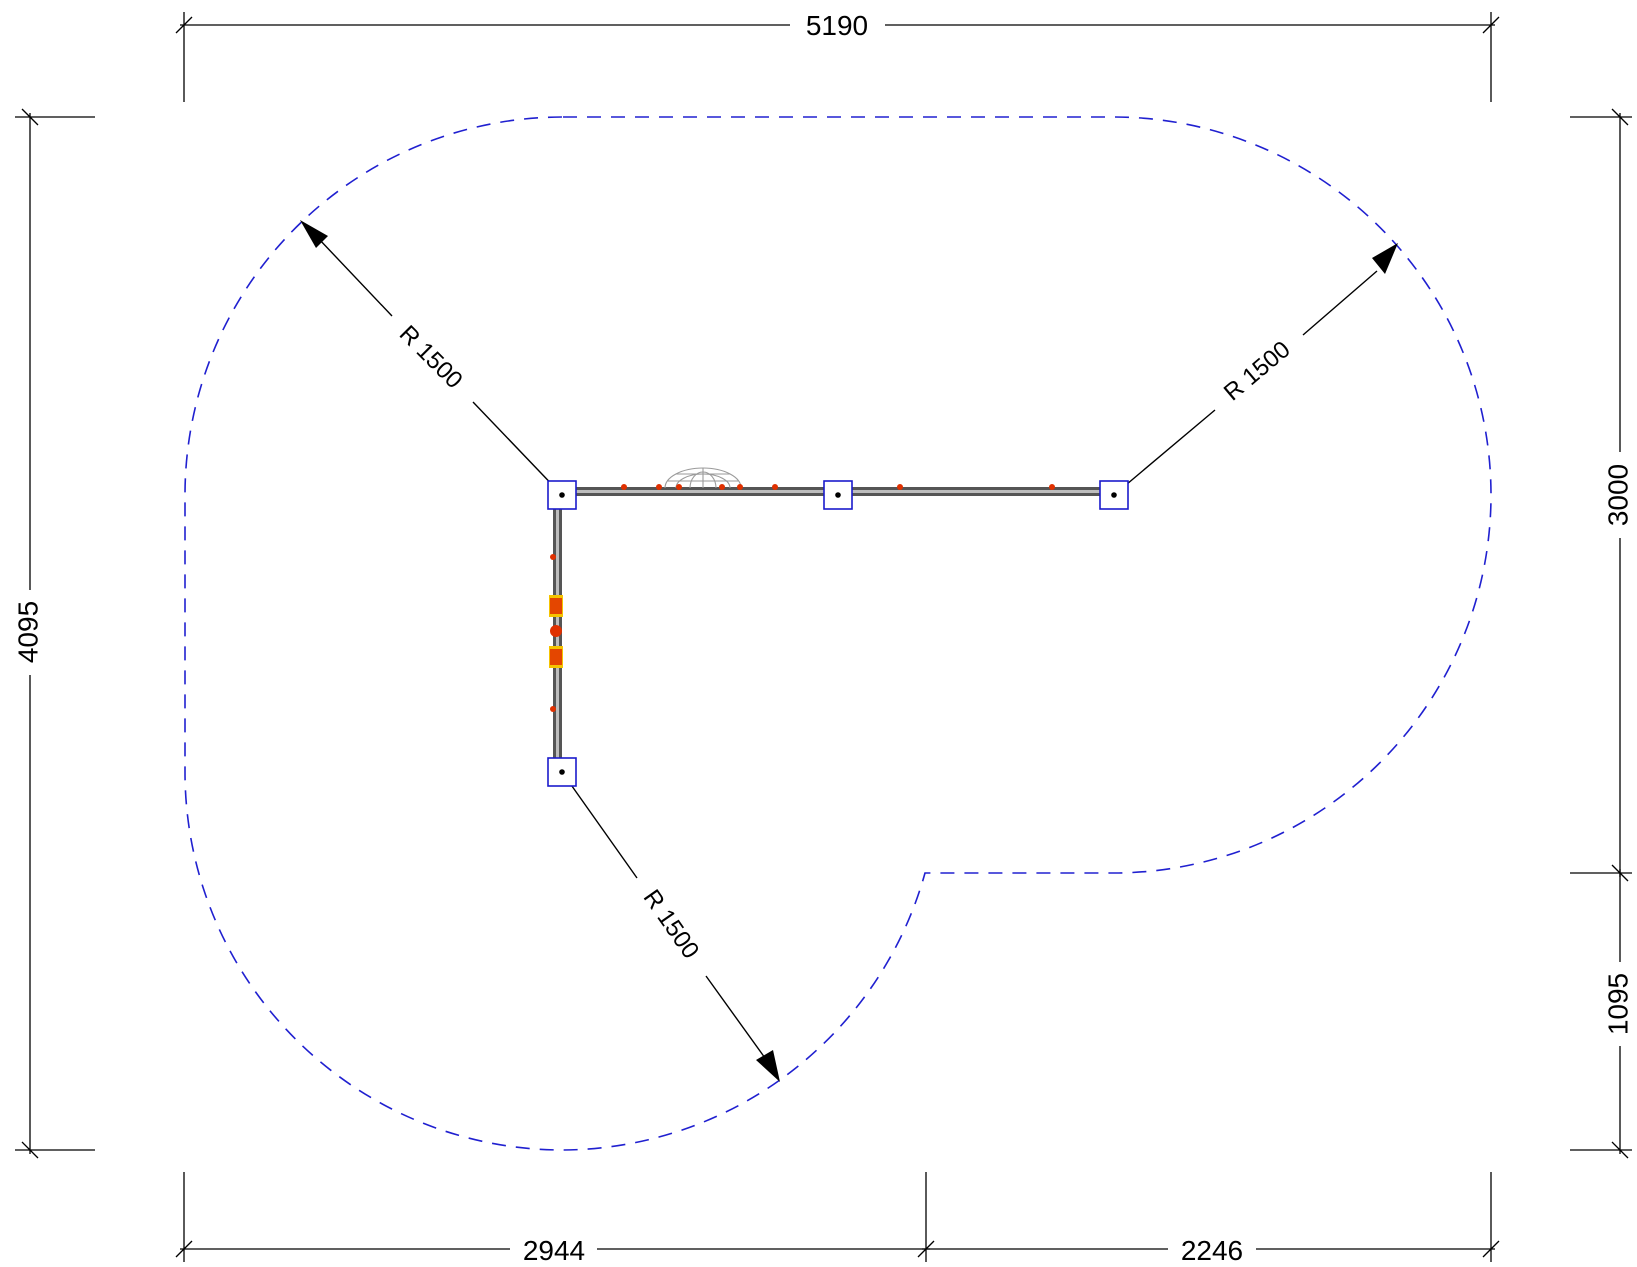  I want to click on dimension-left-height: 4095, so click(53, 633).